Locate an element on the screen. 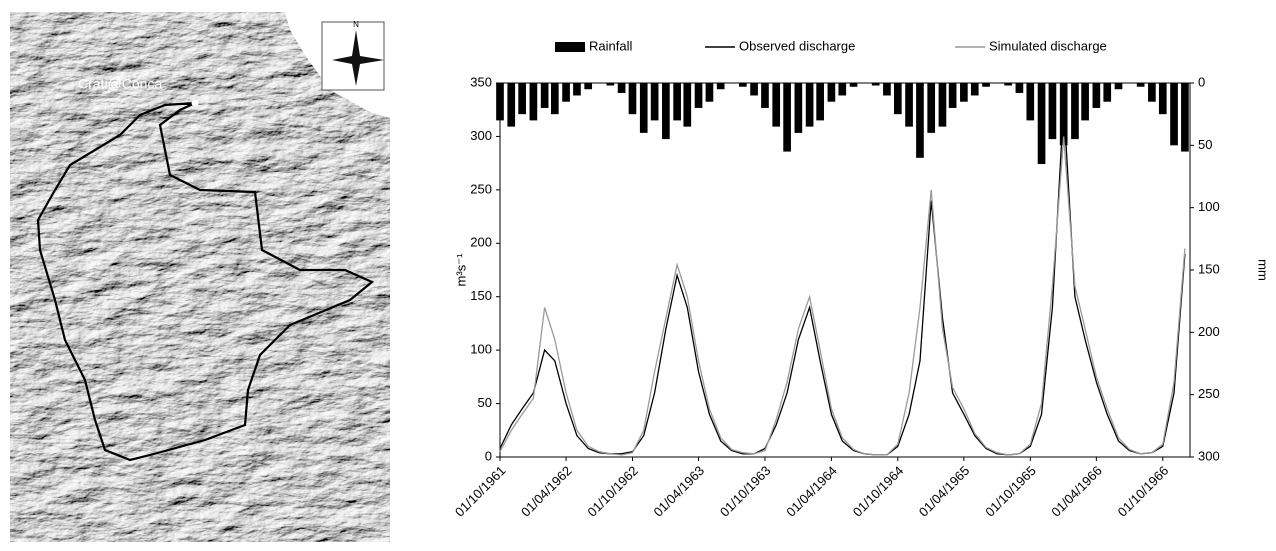  y-tick-label: 100 is located at coordinates (481, 349).